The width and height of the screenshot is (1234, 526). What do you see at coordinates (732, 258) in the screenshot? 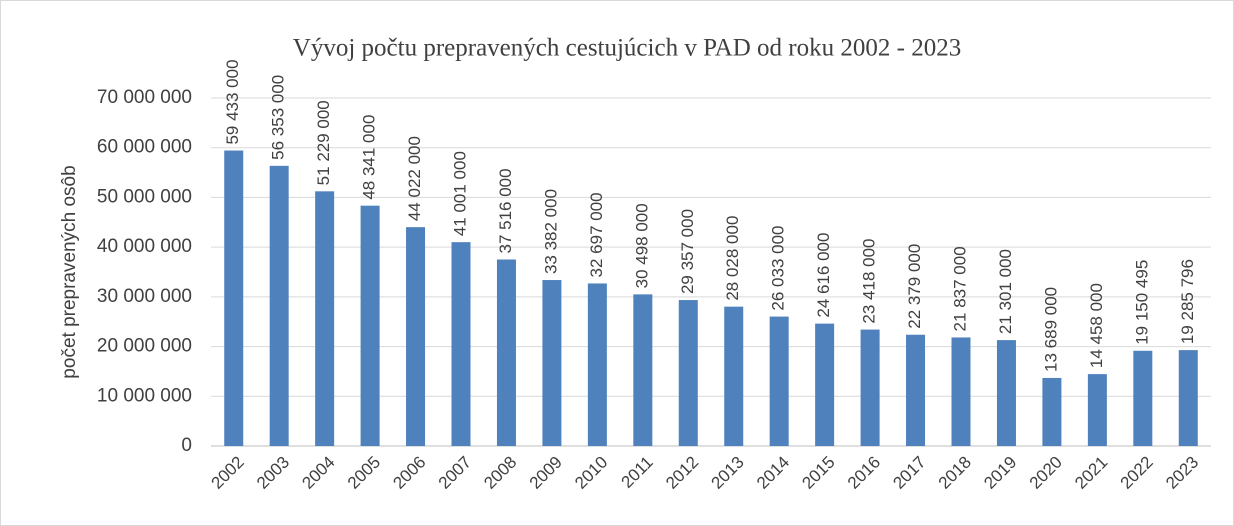
I see `value-label: 28 028 000` at bounding box center [732, 258].